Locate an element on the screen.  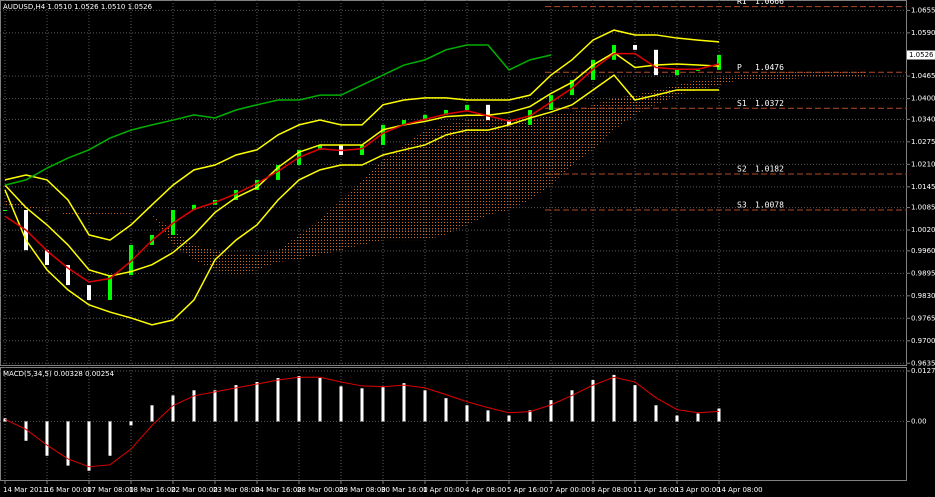
y-tick-label: 0.9895 is located at coordinates (923, 273).